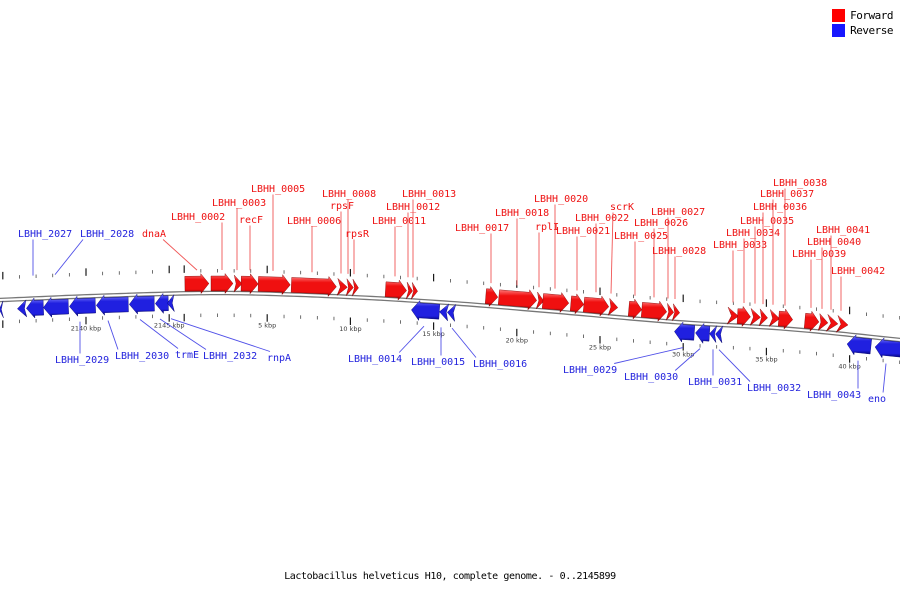 The height and width of the screenshot is (600, 900). What do you see at coordinates (169, 326) in the screenshot?
I see `tick-label: 2145 kbp` at bounding box center [169, 326].